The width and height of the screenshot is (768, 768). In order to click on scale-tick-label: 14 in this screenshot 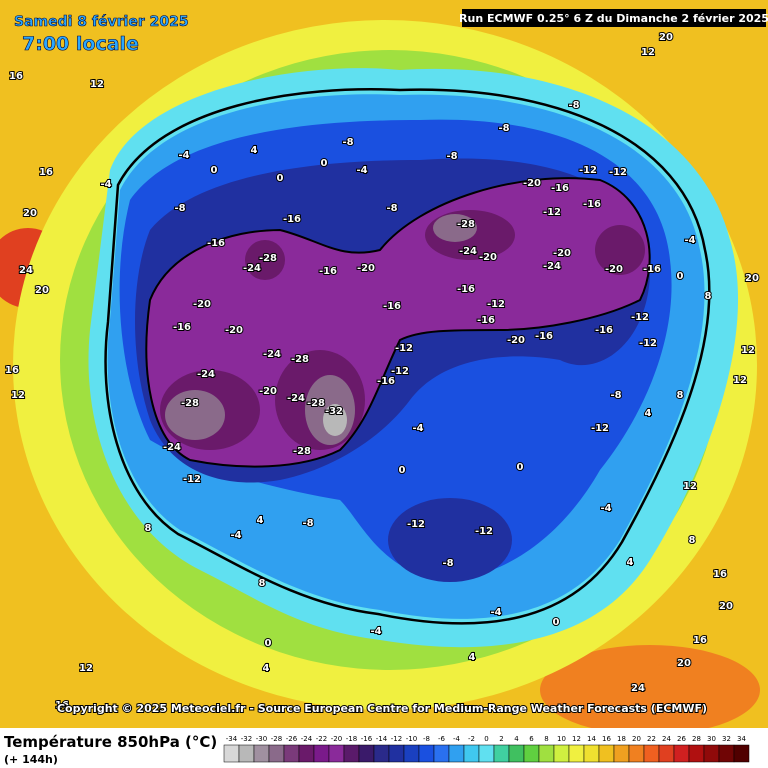, I will do `click(591, 739)`.